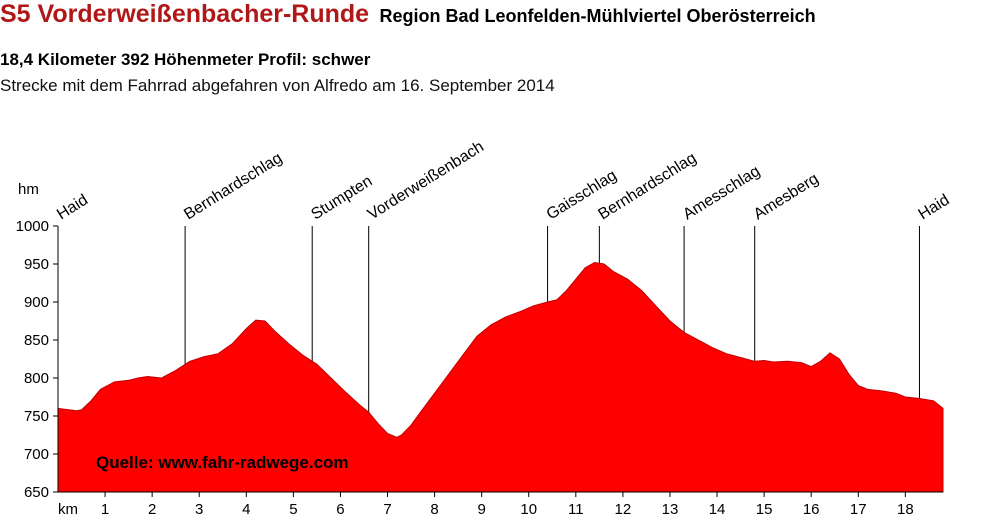  Describe the element at coordinates (68, 509) in the screenshot. I see `x-axis-unit: km` at that location.